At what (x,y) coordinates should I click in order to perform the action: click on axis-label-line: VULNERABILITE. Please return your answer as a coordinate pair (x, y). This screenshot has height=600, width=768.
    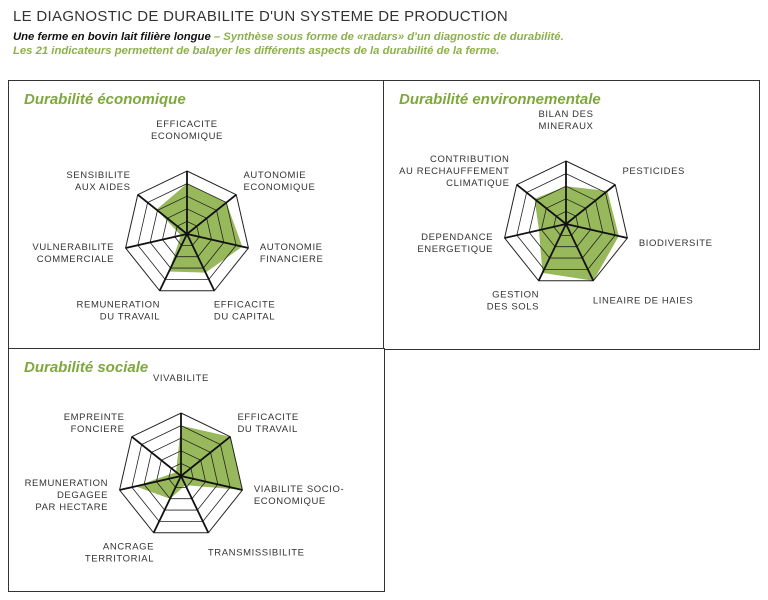
    Looking at the image, I should click on (73, 247).